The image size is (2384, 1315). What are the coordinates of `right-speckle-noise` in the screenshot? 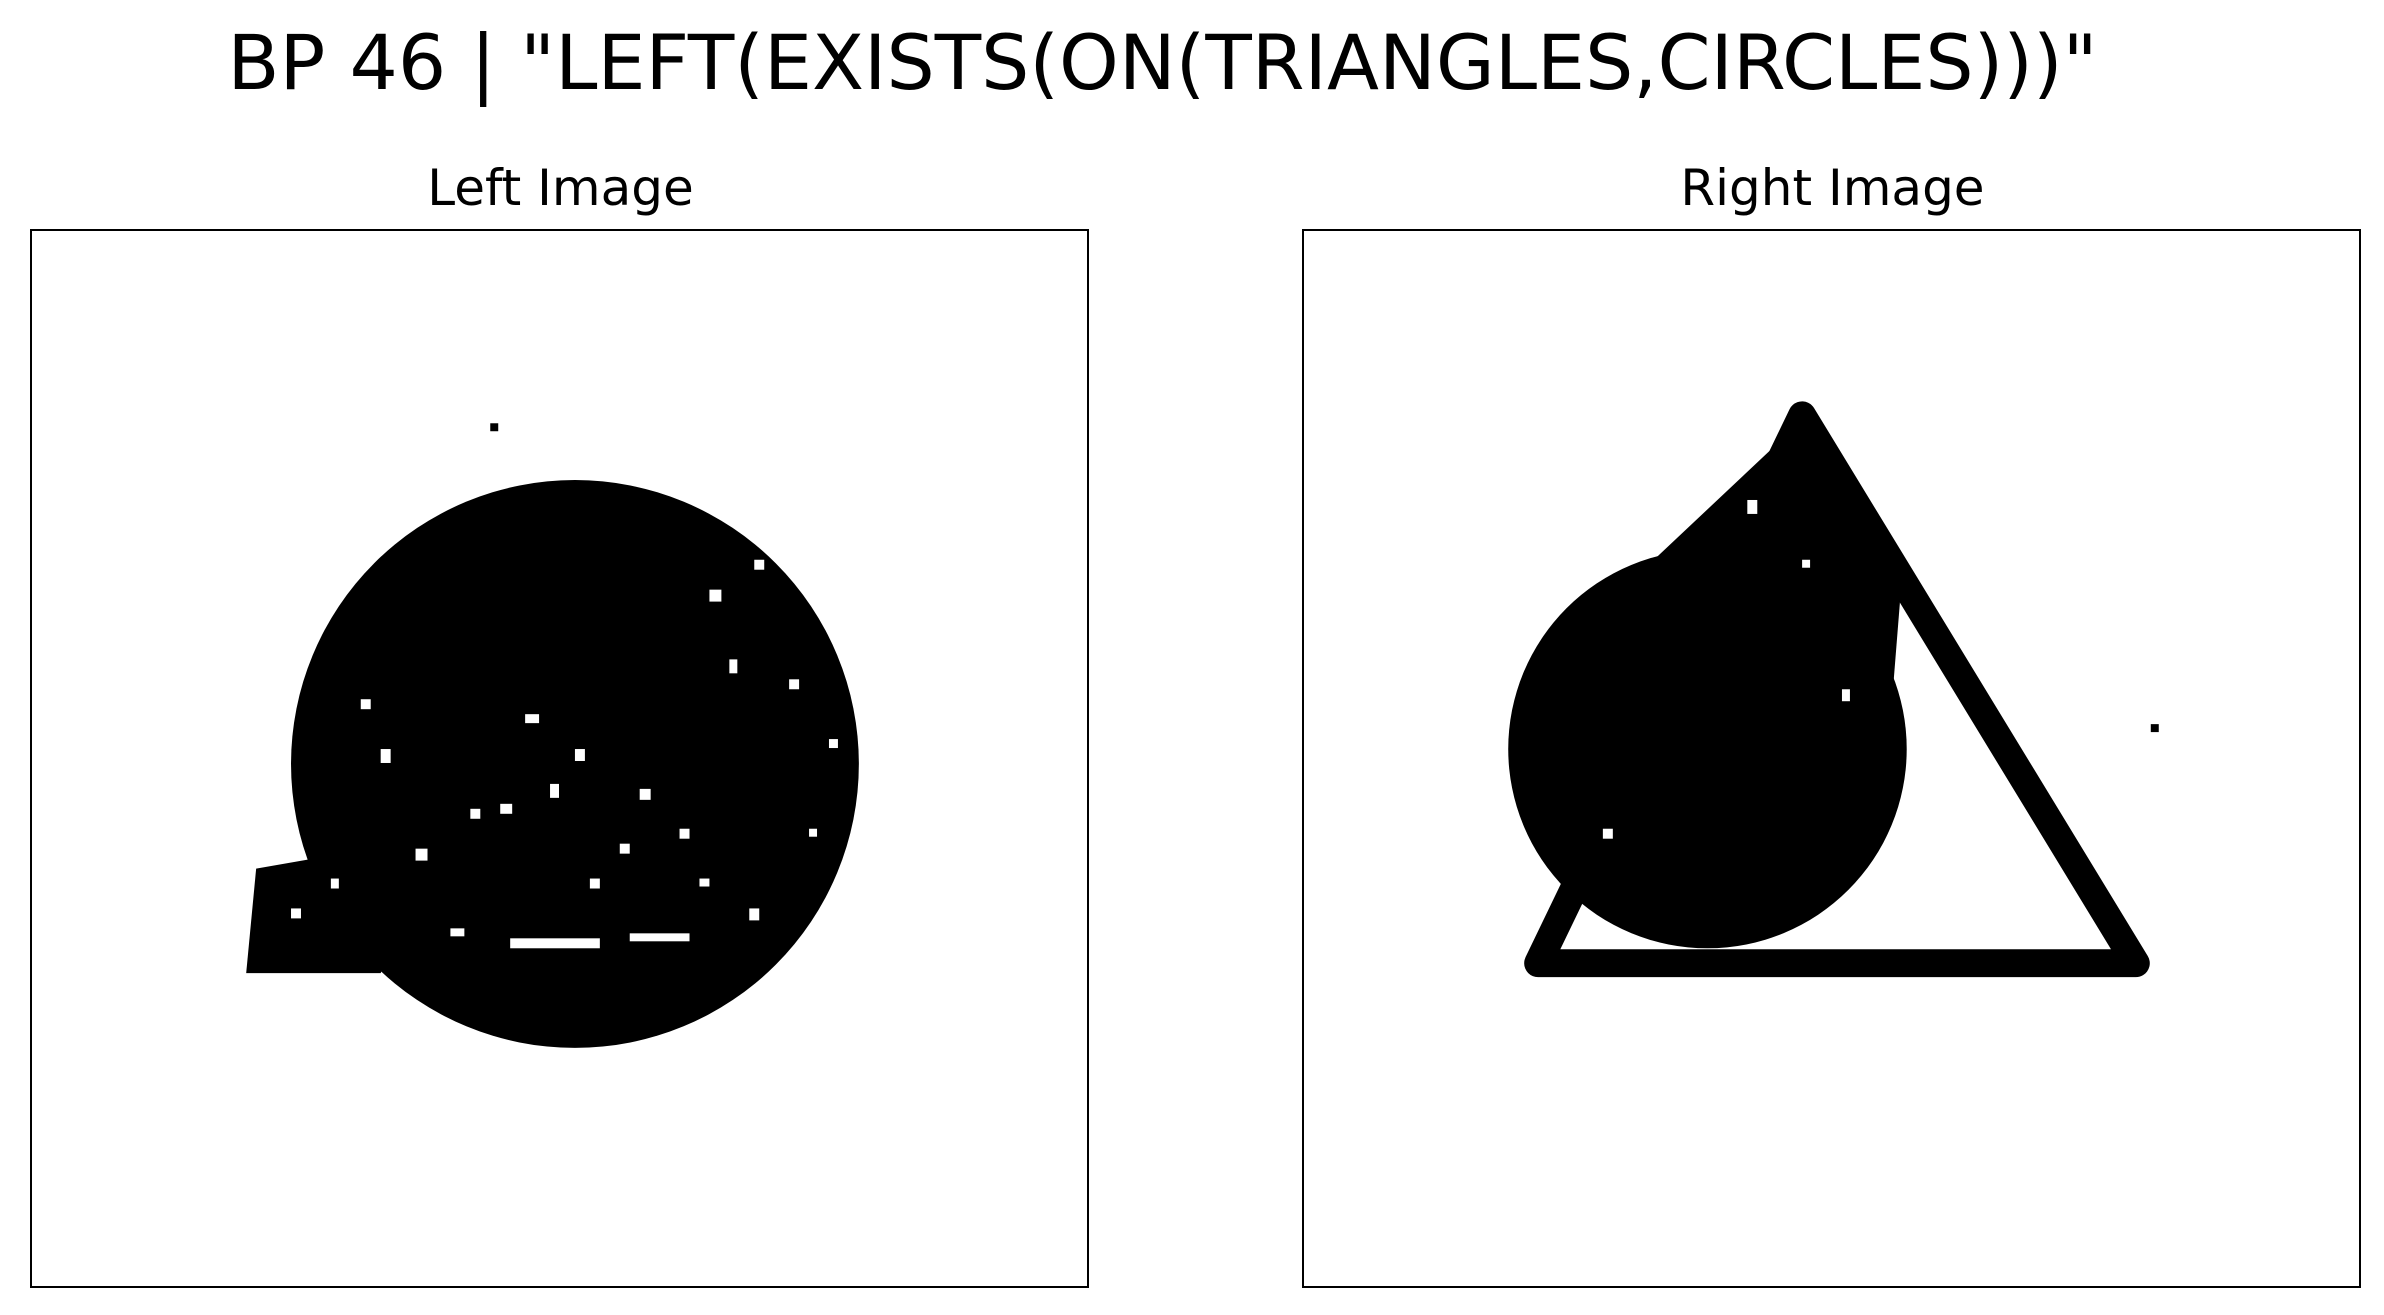 It's located at (1726, 669).